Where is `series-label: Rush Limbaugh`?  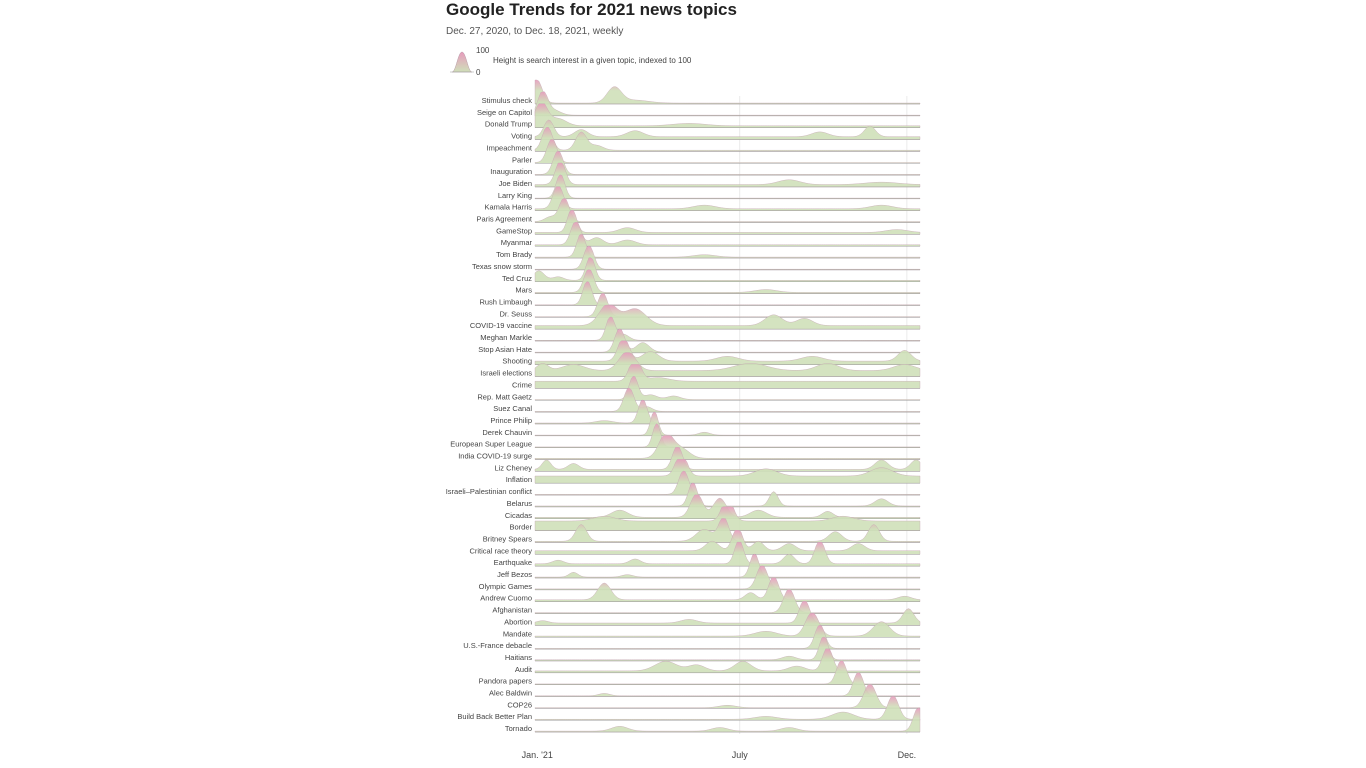
series-label: Rush Limbaugh is located at coordinates (505, 301).